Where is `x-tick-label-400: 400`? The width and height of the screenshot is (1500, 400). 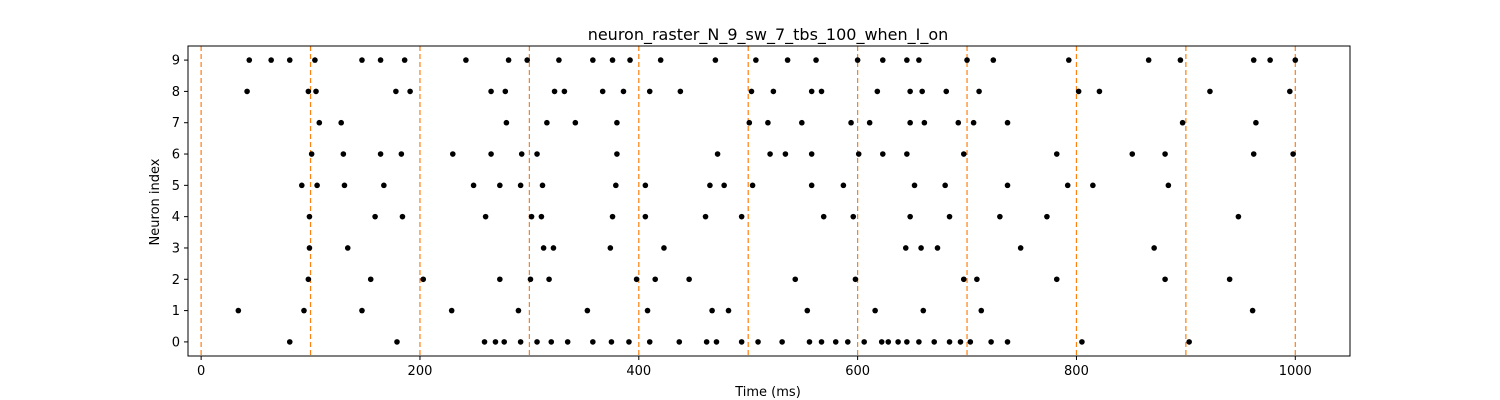 x-tick-label-400: 400 is located at coordinates (638, 371).